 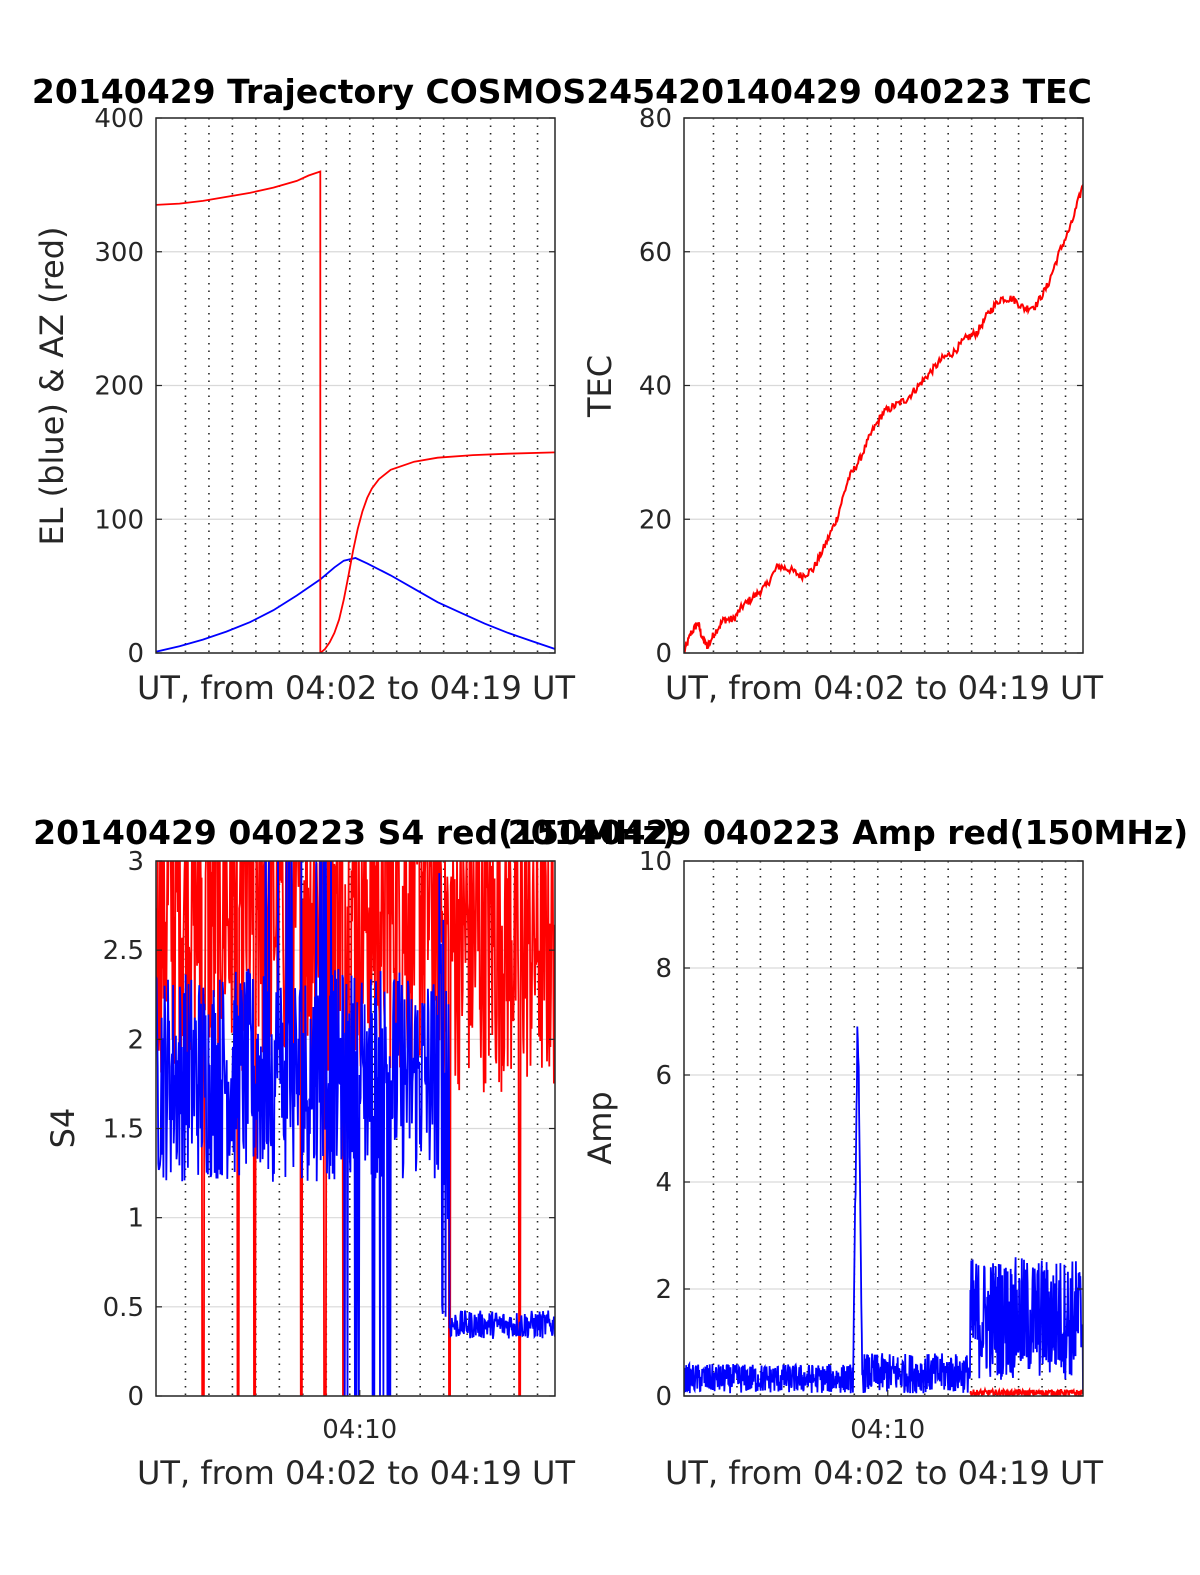 I want to click on y-tick-label: 6, so click(x=663, y=1076).